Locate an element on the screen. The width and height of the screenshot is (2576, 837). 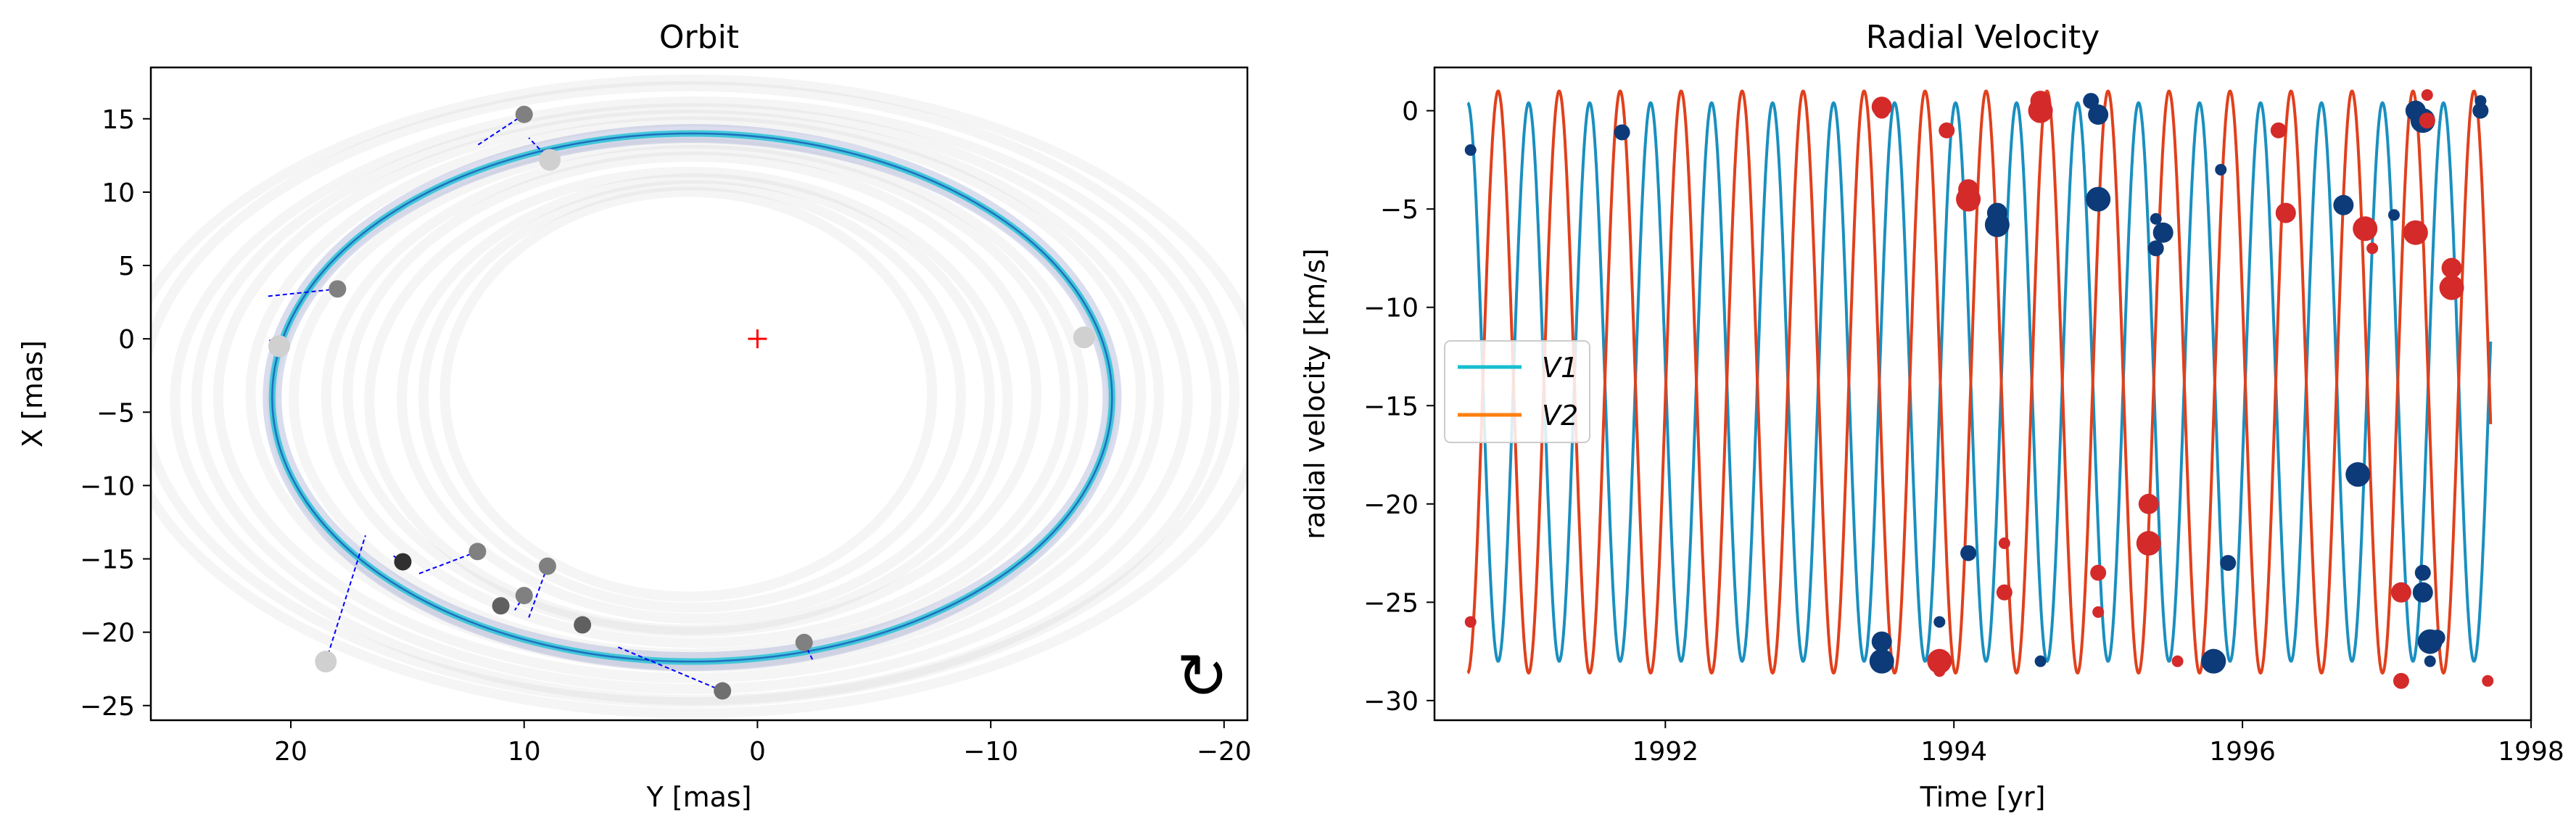
rv-y-ticks: 0 −5 −10 −15 −20 −25 −30 is located at coordinates (1398, 407).